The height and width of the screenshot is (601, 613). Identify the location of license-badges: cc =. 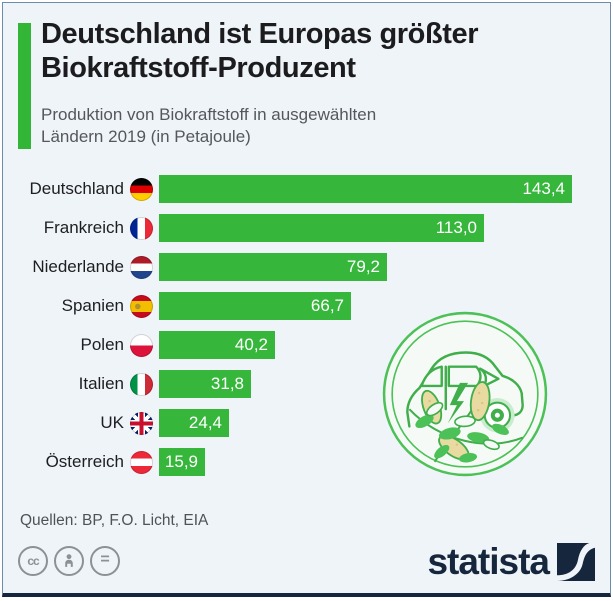
(69, 561).